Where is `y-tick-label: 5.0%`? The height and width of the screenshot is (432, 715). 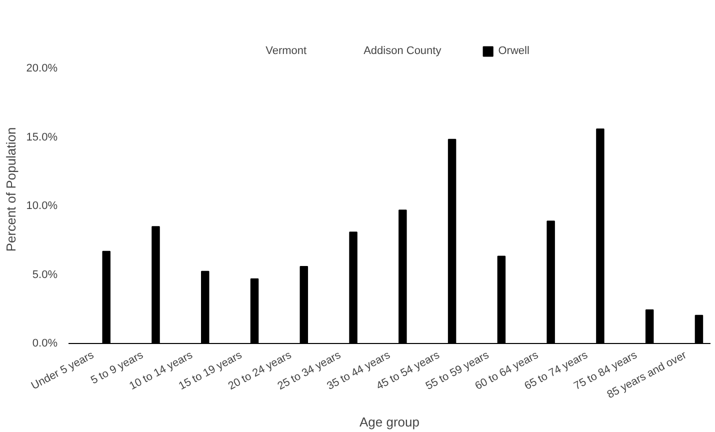
y-tick-label: 5.0% is located at coordinates (45, 274).